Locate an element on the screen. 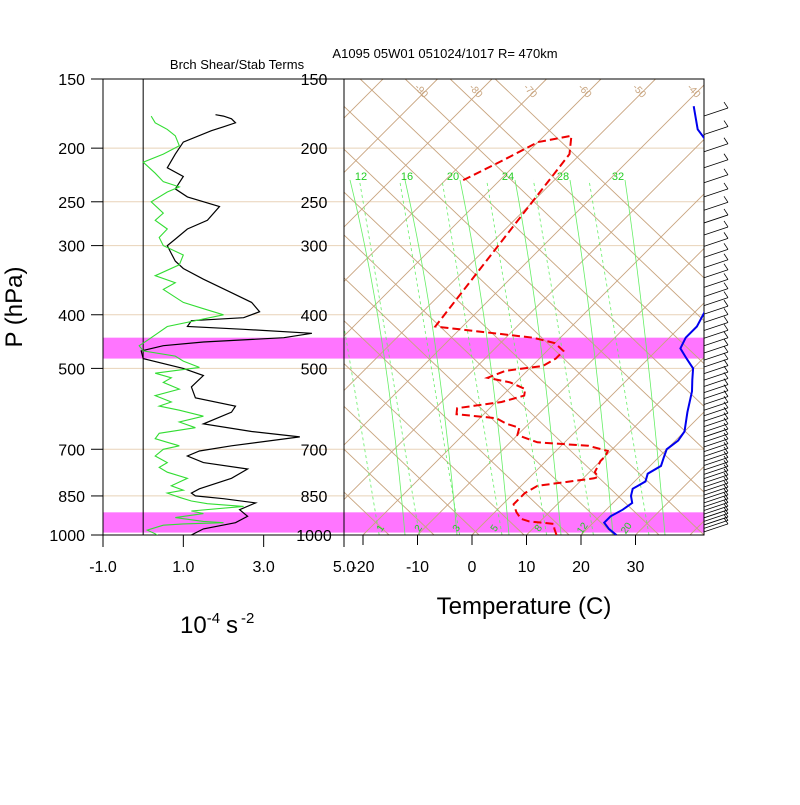 The height and width of the screenshot is (805, 800). temperature-tick-label: 0 is located at coordinates (472, 567).